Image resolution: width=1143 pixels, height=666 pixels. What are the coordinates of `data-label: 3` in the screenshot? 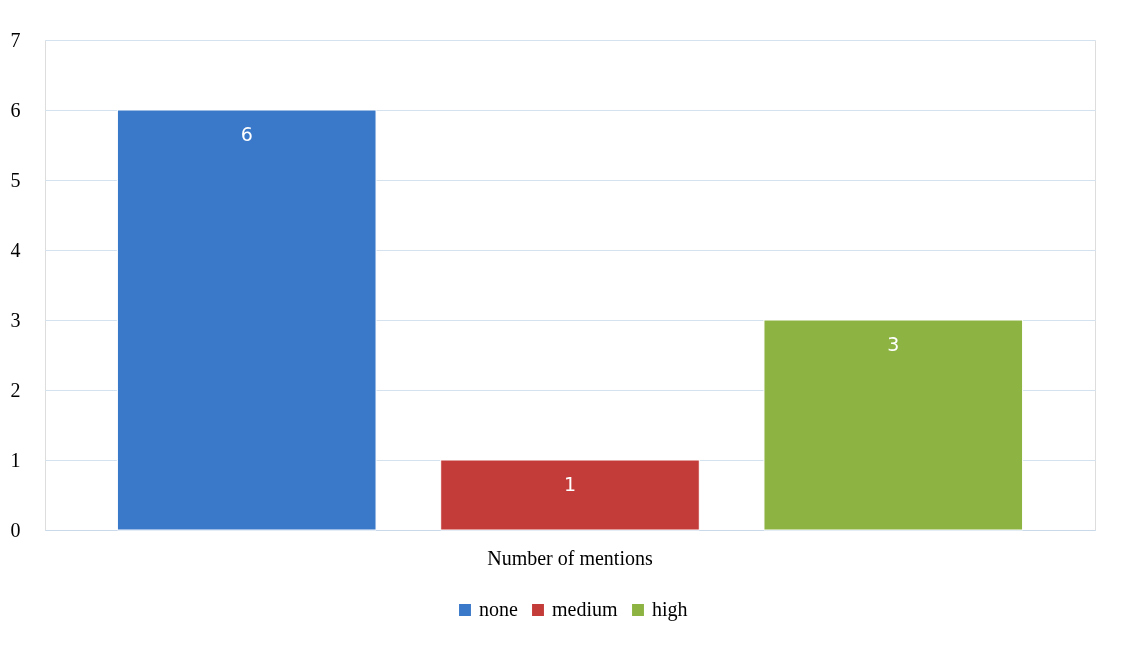 It's located at (893, 344).